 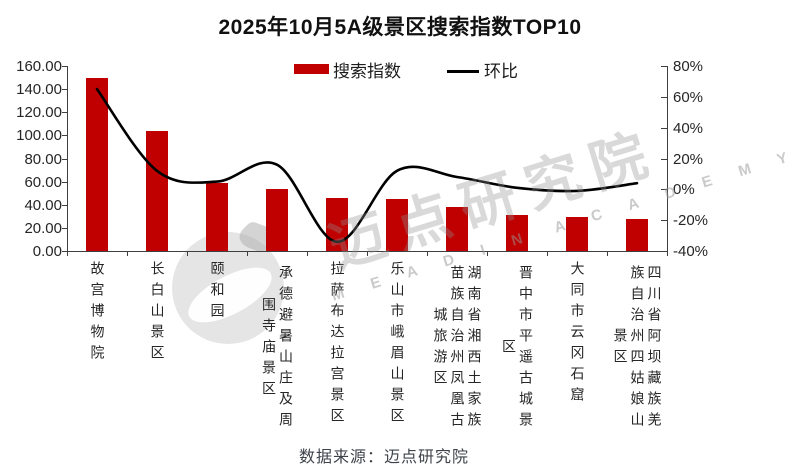 What do you see at coordinates (277, 219) in the screenshot?
I see `bar-承德避暑山庄及周围寺庙景区` at bounding box center [277, 219].